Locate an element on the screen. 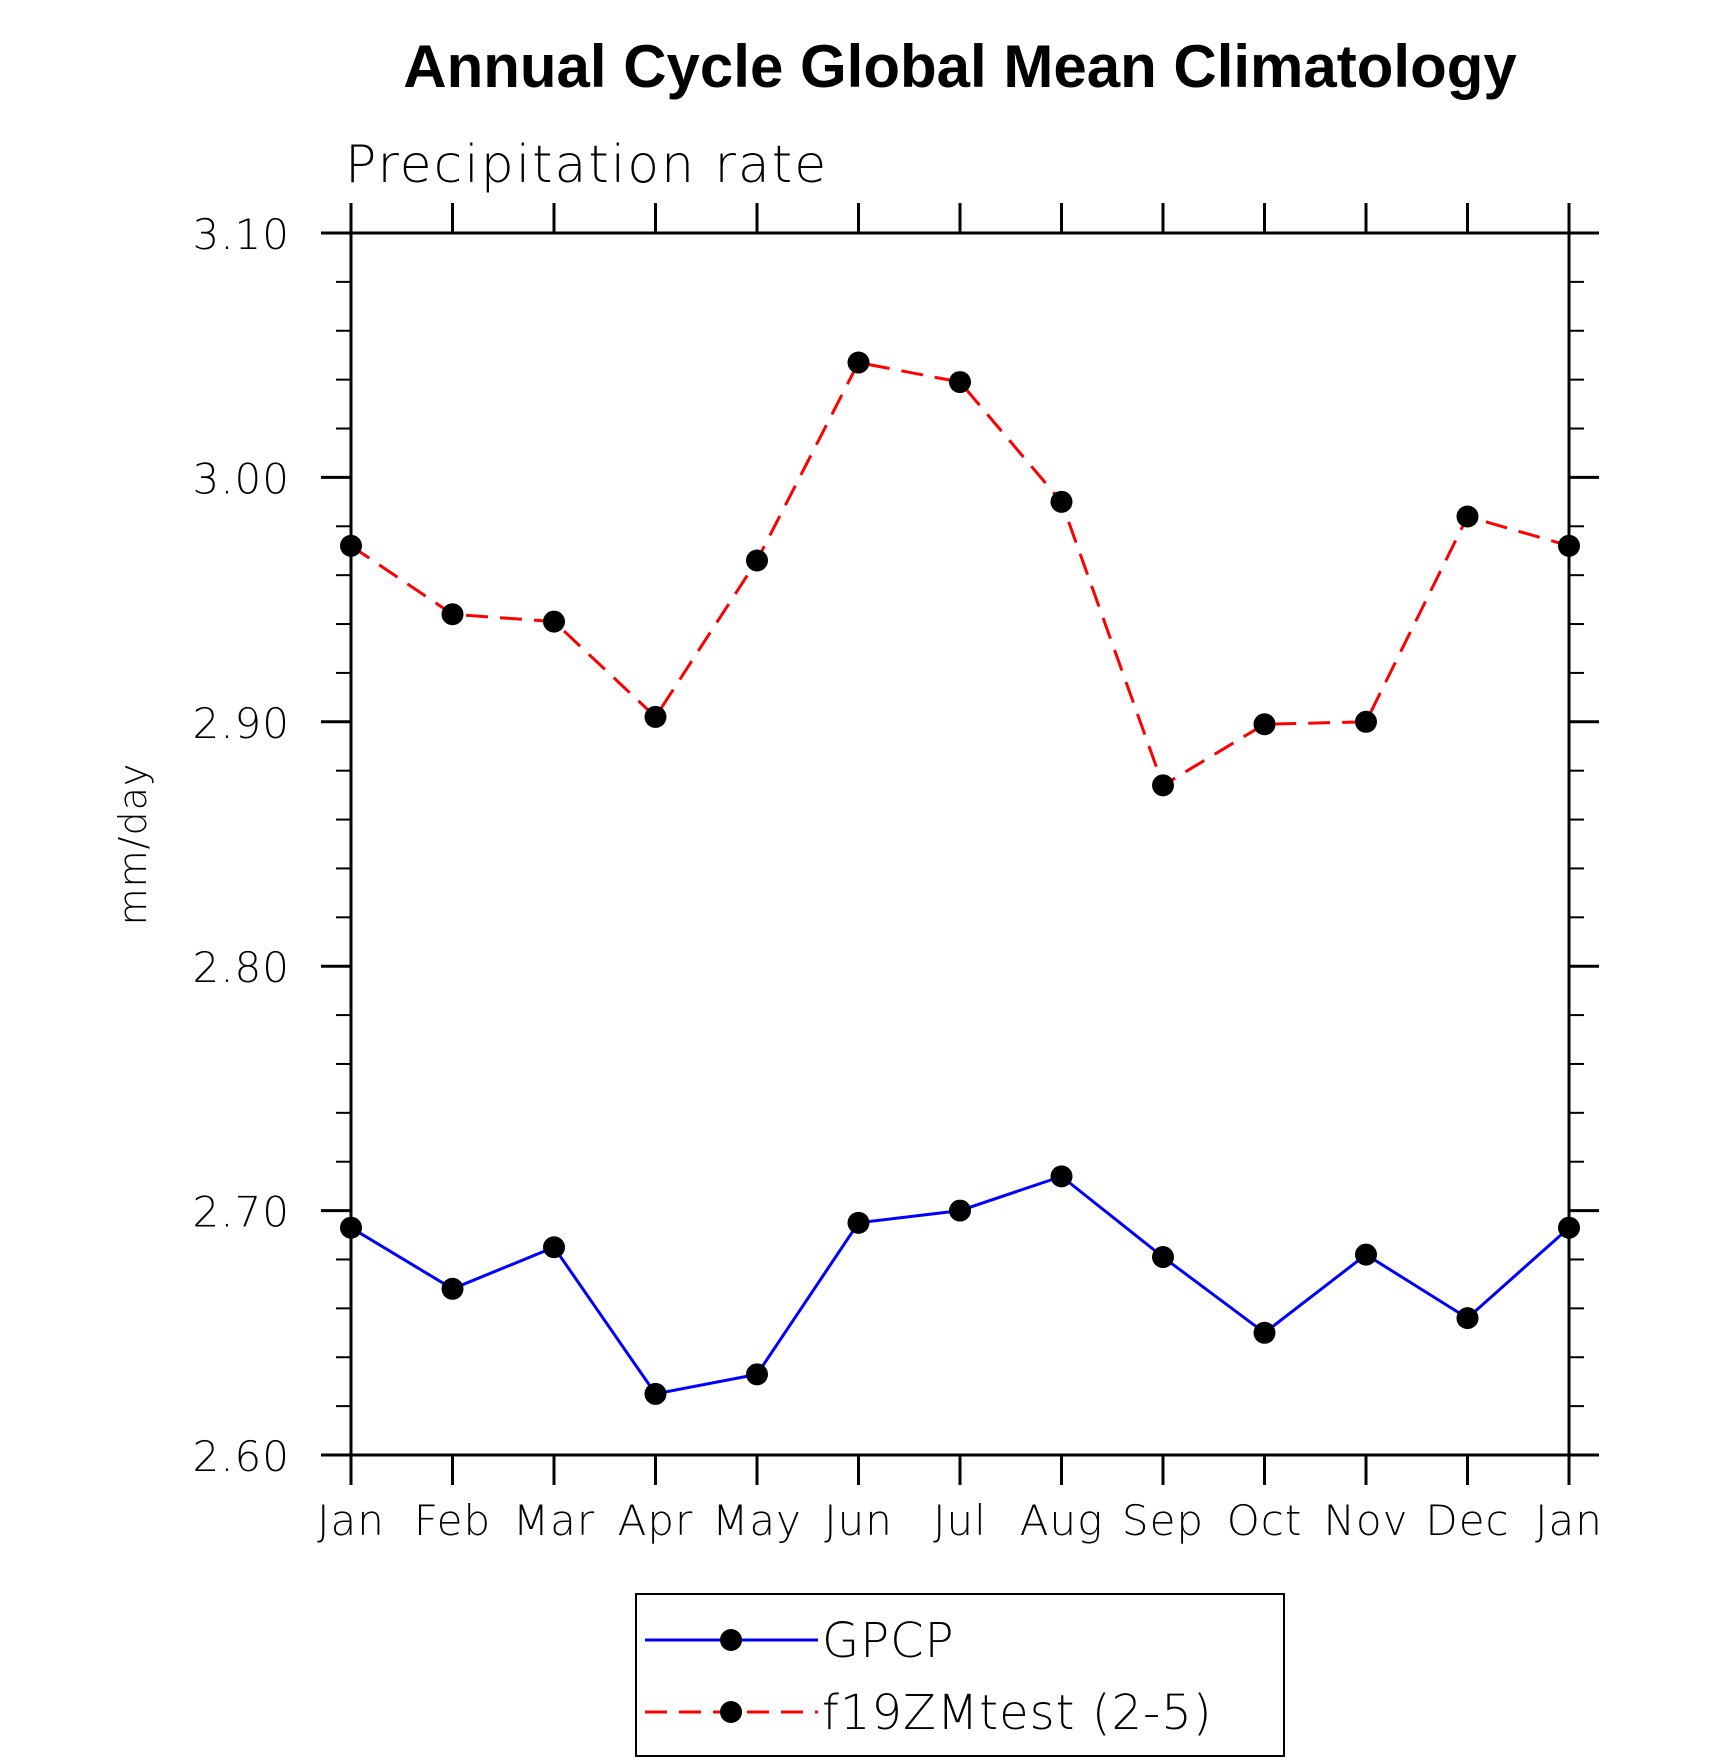 The width and height of the screenshot is (1710, 1762). legend: GPCP f19ZMtest (2-5) is located at coordinates (960, 1675).